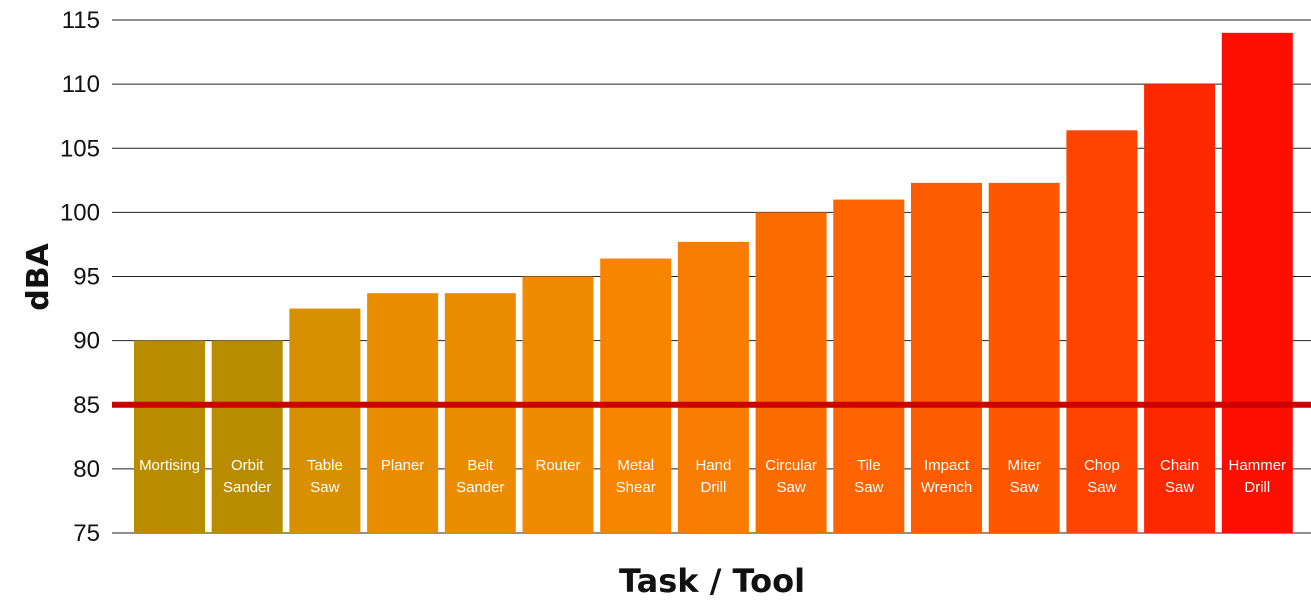 This screenshot has height=603, width=1311. Describe the element at coordinates (1179, 465) in the screenshot. I see `bar-category-label-line: Chain` at that location.